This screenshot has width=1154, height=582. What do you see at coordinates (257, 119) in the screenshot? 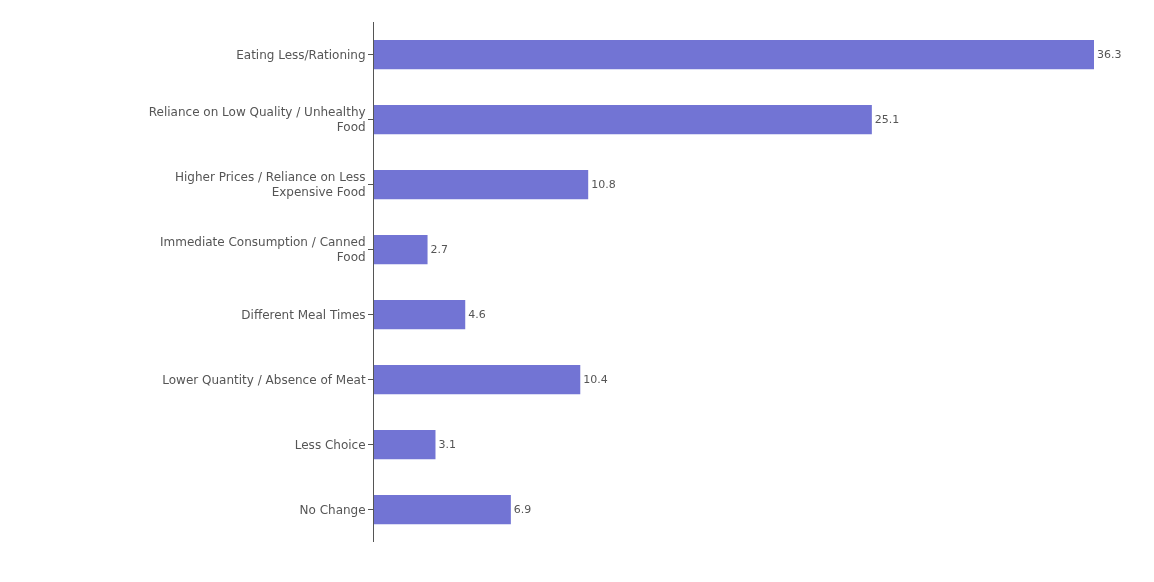
I see `y-tick-label: Reliance on Low Quality / Unhealthy Food` at bounding box center [257, 119].